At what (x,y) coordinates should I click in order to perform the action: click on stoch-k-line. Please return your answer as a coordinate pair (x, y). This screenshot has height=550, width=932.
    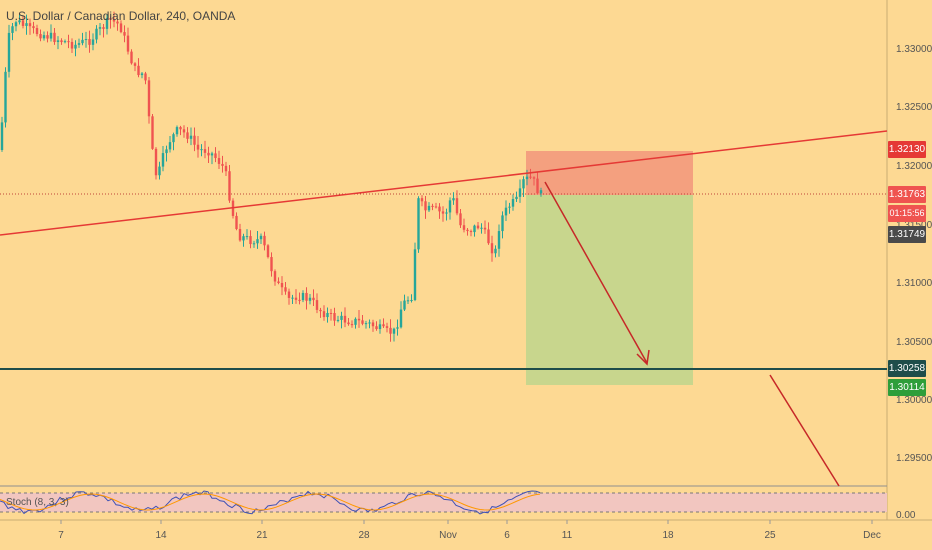
    Looking at the image, I should click on (270, 502).